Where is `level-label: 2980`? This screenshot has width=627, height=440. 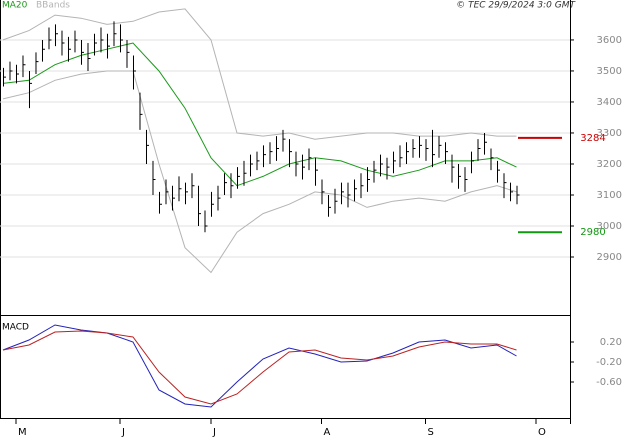 level-label: 2980 is located at coordinates (592, 232).